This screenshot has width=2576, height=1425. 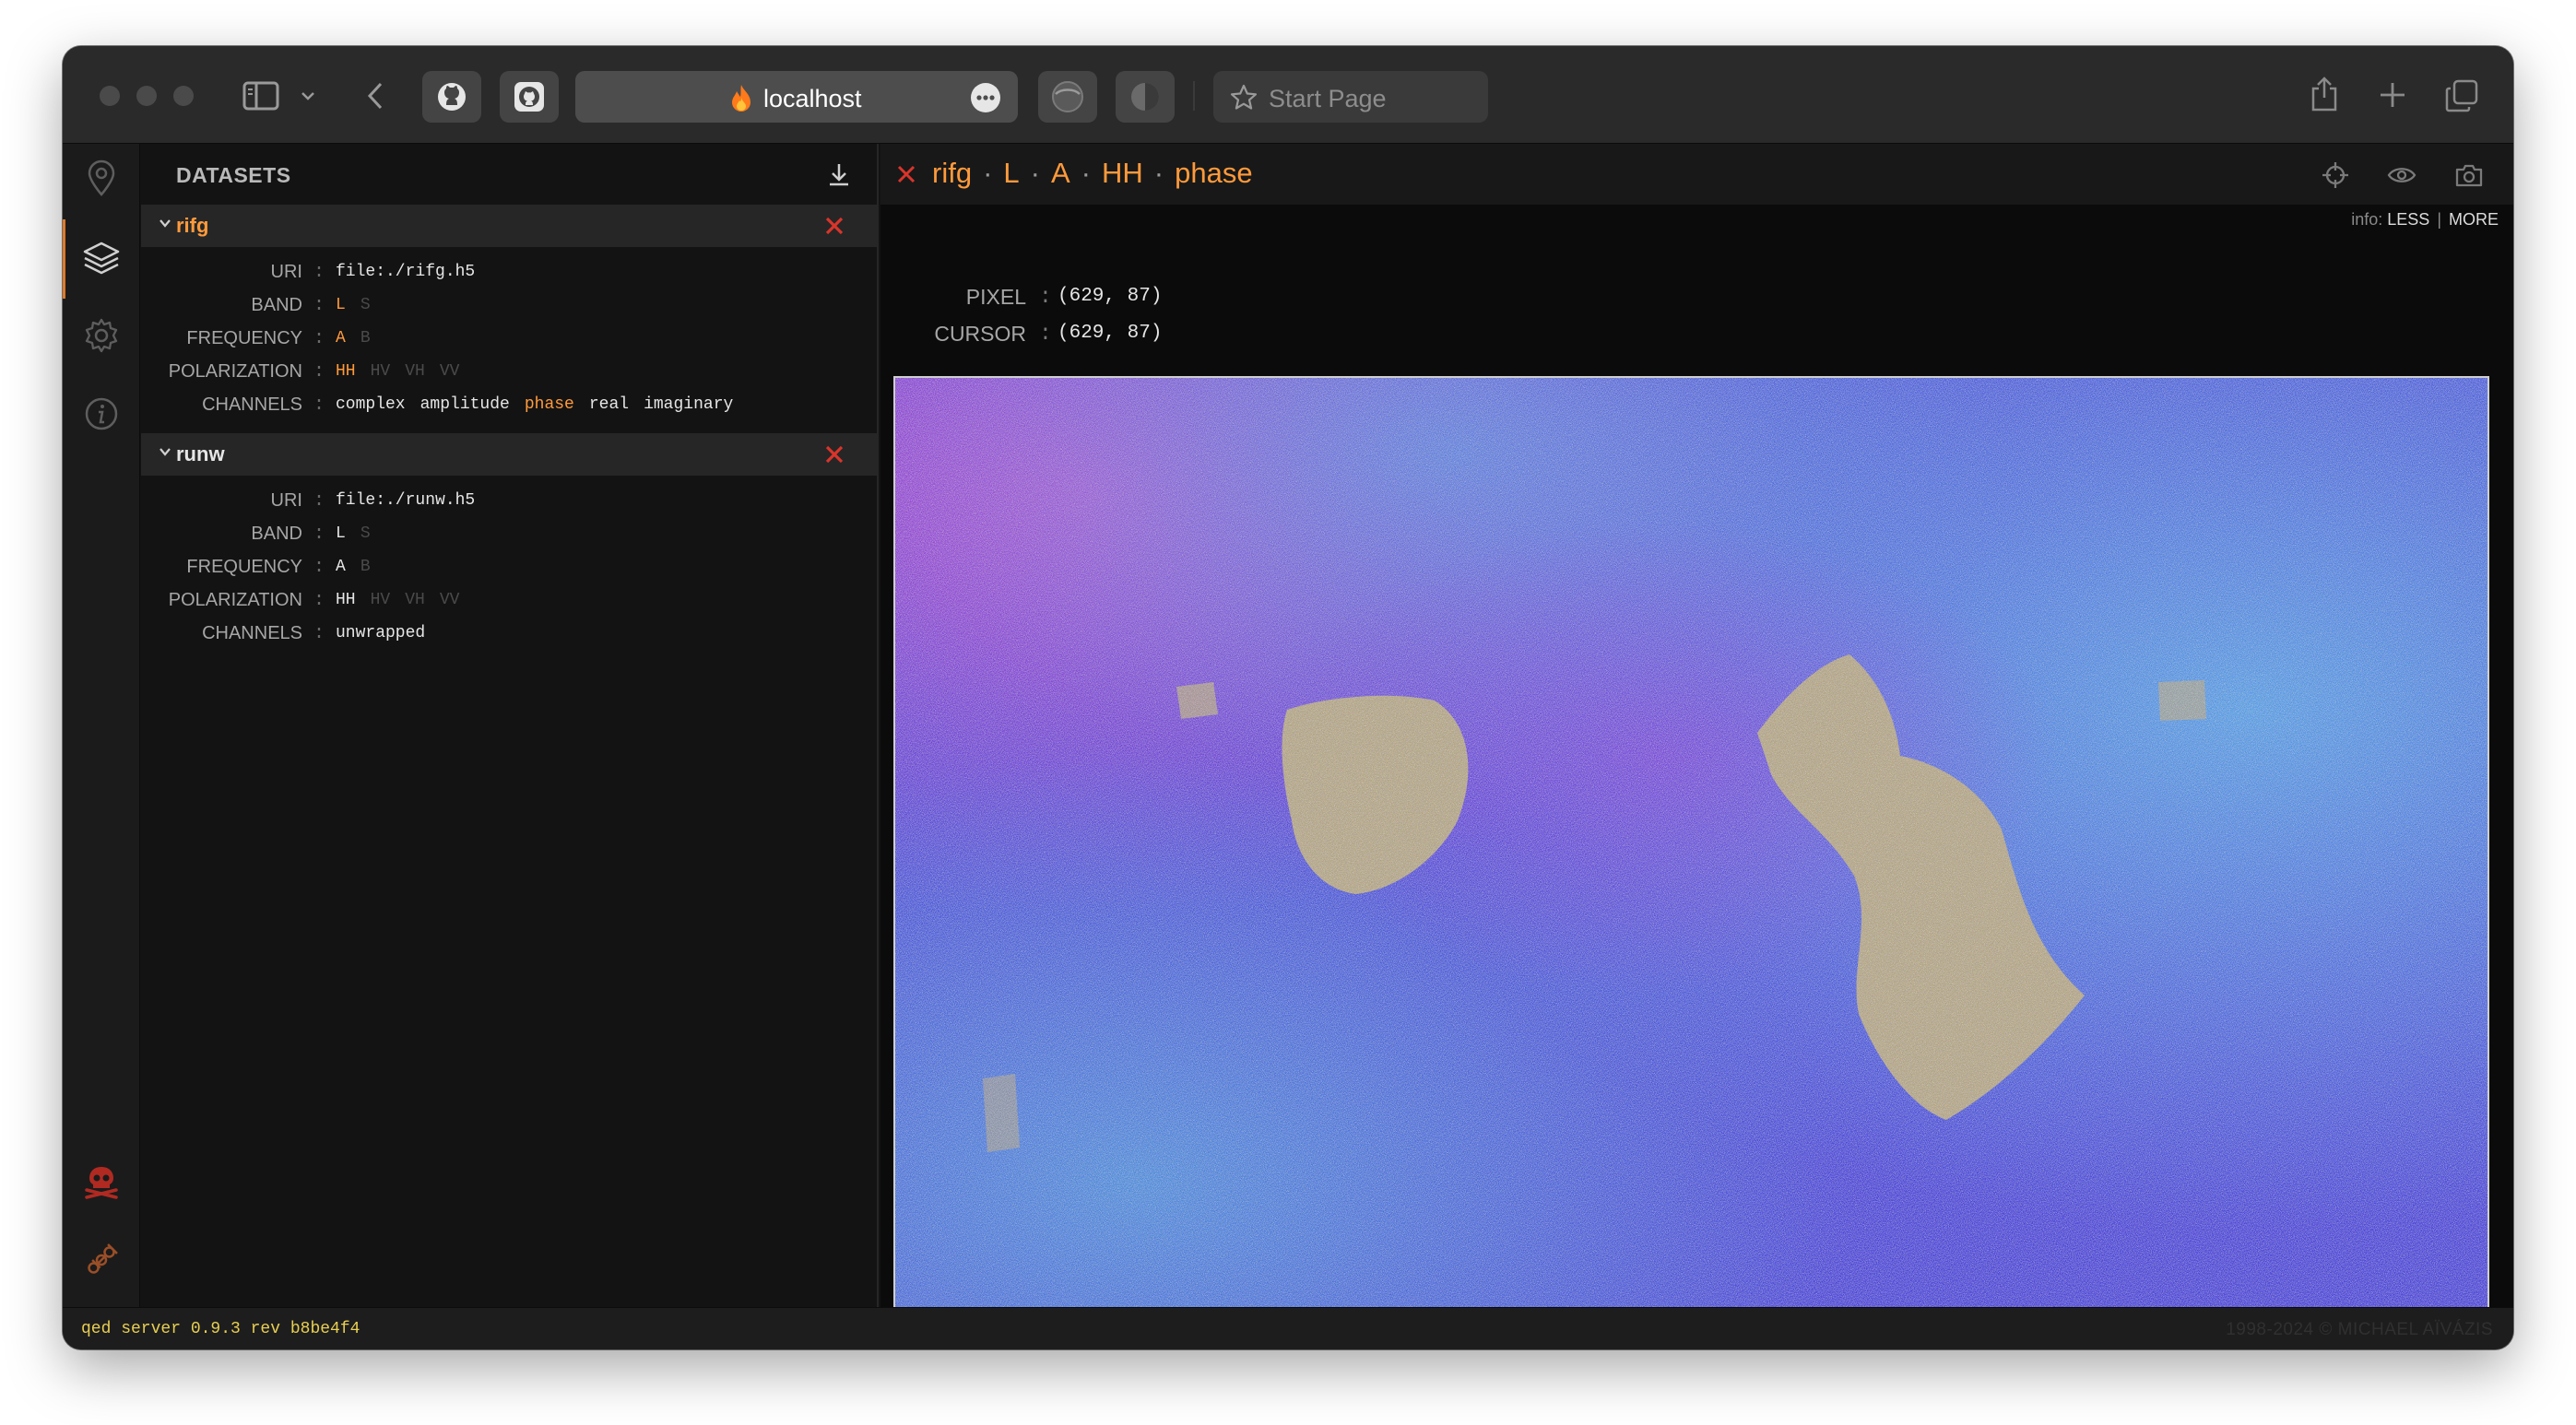 What do you see at coordinates (689, 404) in the screenshot?
I see `option-imaginary: imaginary` at bounding box center [689, 404].